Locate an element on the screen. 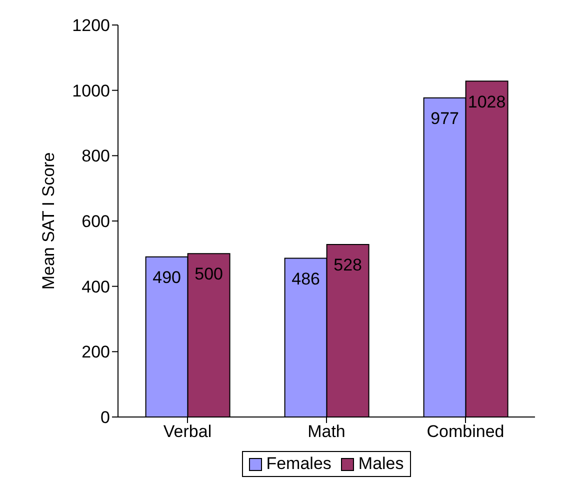 The image size is (562, 493). y-tick-label: 600 is located at coordinates (96, 222).